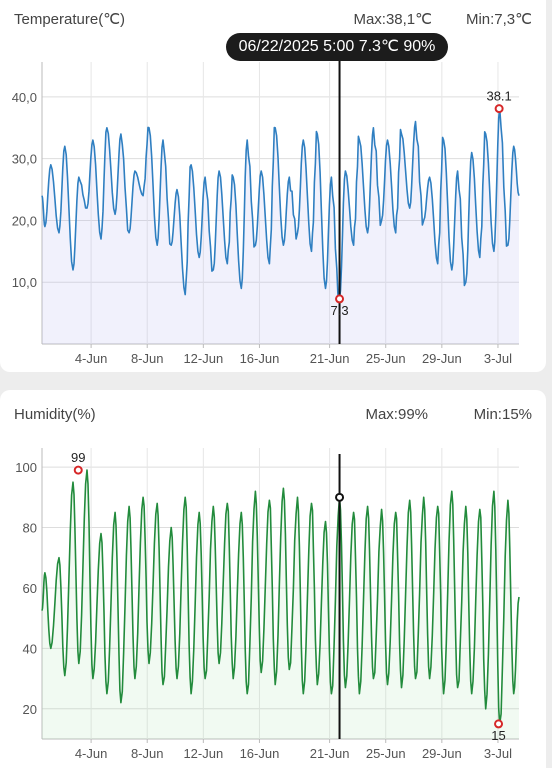  I want to click on temperature-header: Temperature(℃) Max:38,1℃ Min:7,3℃, so click(273, 20).